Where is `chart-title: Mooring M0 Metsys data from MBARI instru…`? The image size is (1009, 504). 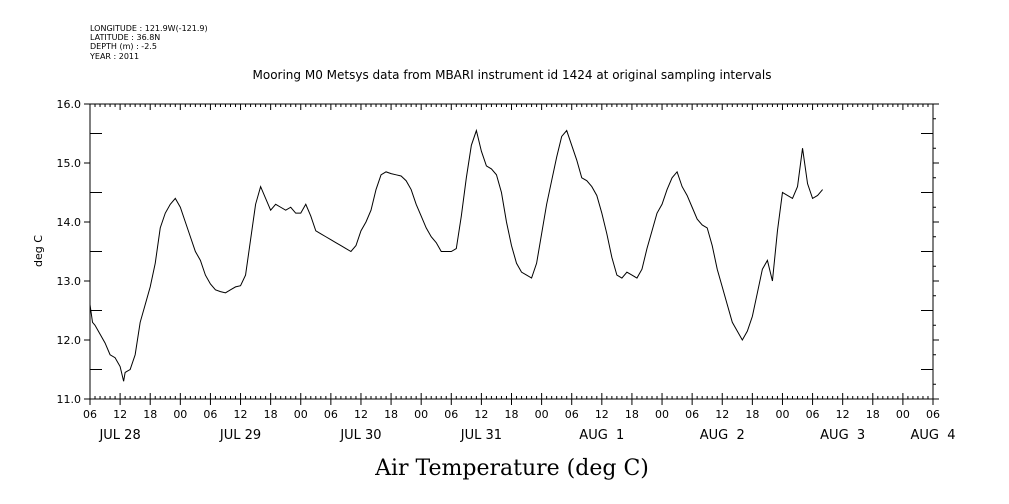 chart-title: Mooring M0 Metsys data from MBARI instru… is located at coordinates (512, 75).